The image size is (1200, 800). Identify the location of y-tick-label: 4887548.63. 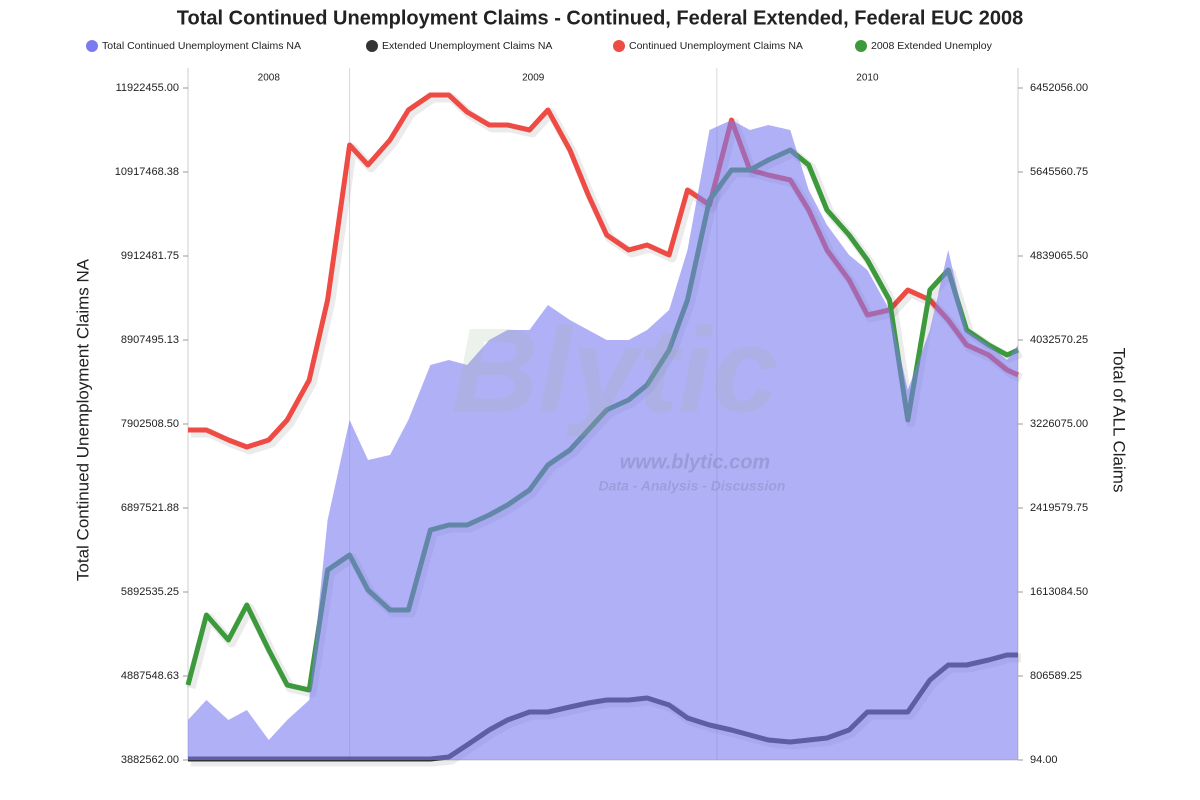
(150, 676).